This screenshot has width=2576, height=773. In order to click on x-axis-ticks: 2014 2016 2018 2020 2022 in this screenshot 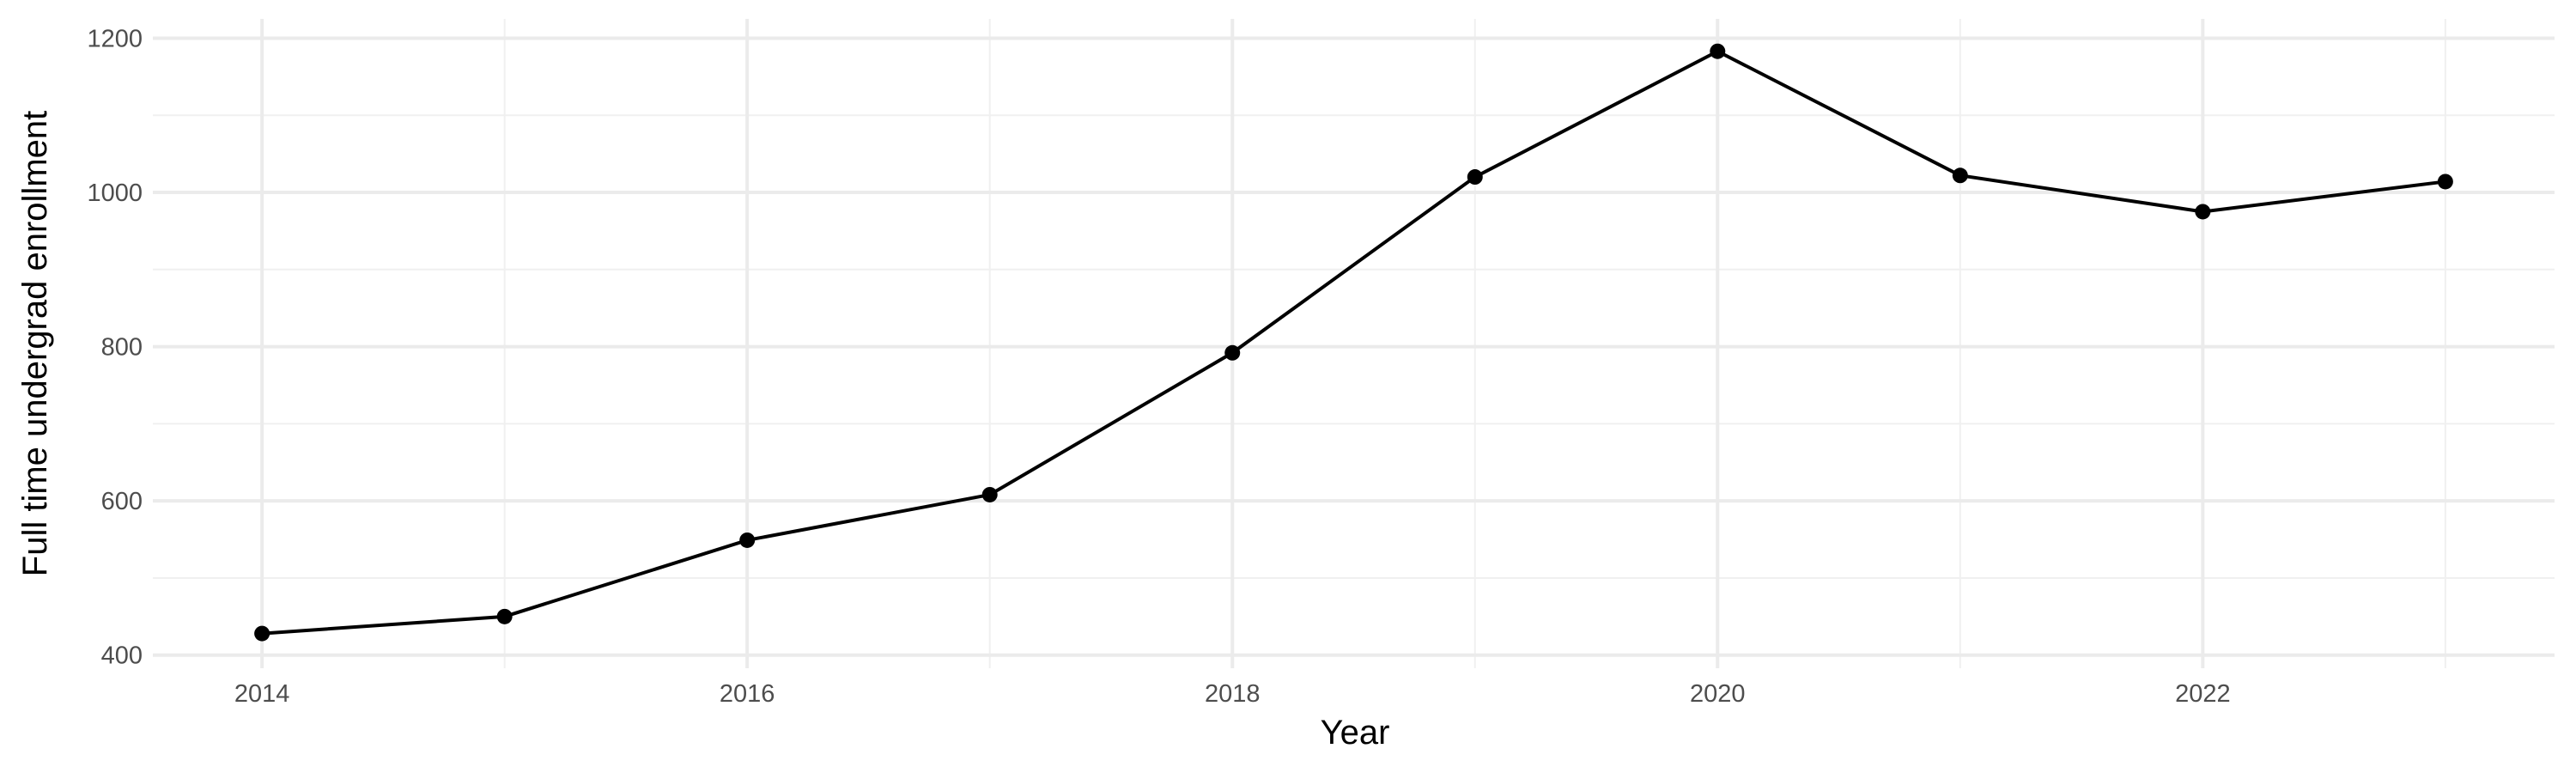, I will do `click(1232, 694)`.